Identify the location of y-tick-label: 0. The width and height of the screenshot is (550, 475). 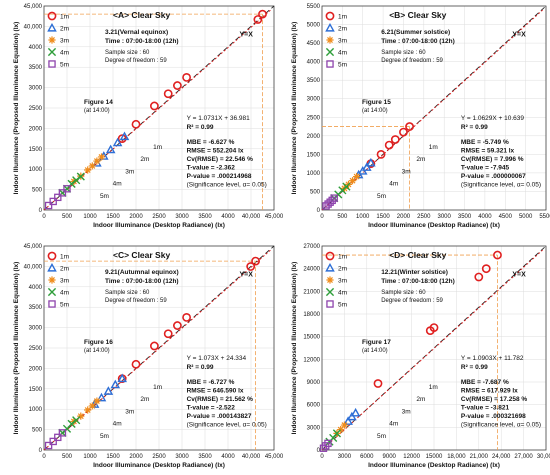
(41, 211).